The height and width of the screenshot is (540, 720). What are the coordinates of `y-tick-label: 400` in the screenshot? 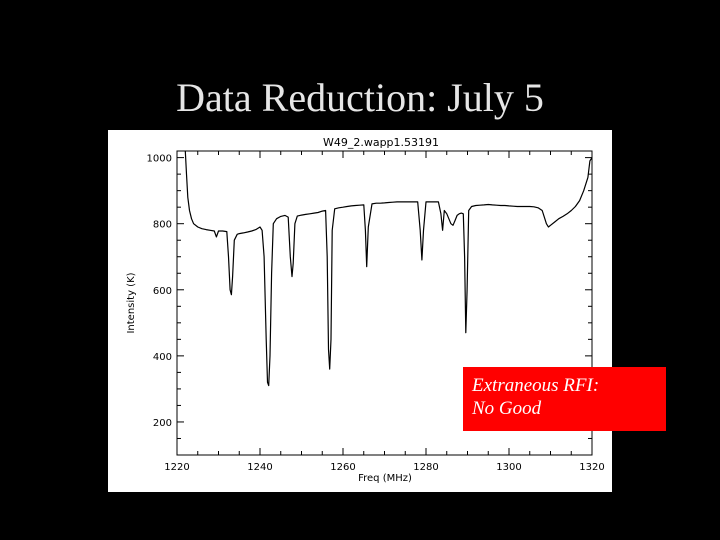 It's located at (162, 357).